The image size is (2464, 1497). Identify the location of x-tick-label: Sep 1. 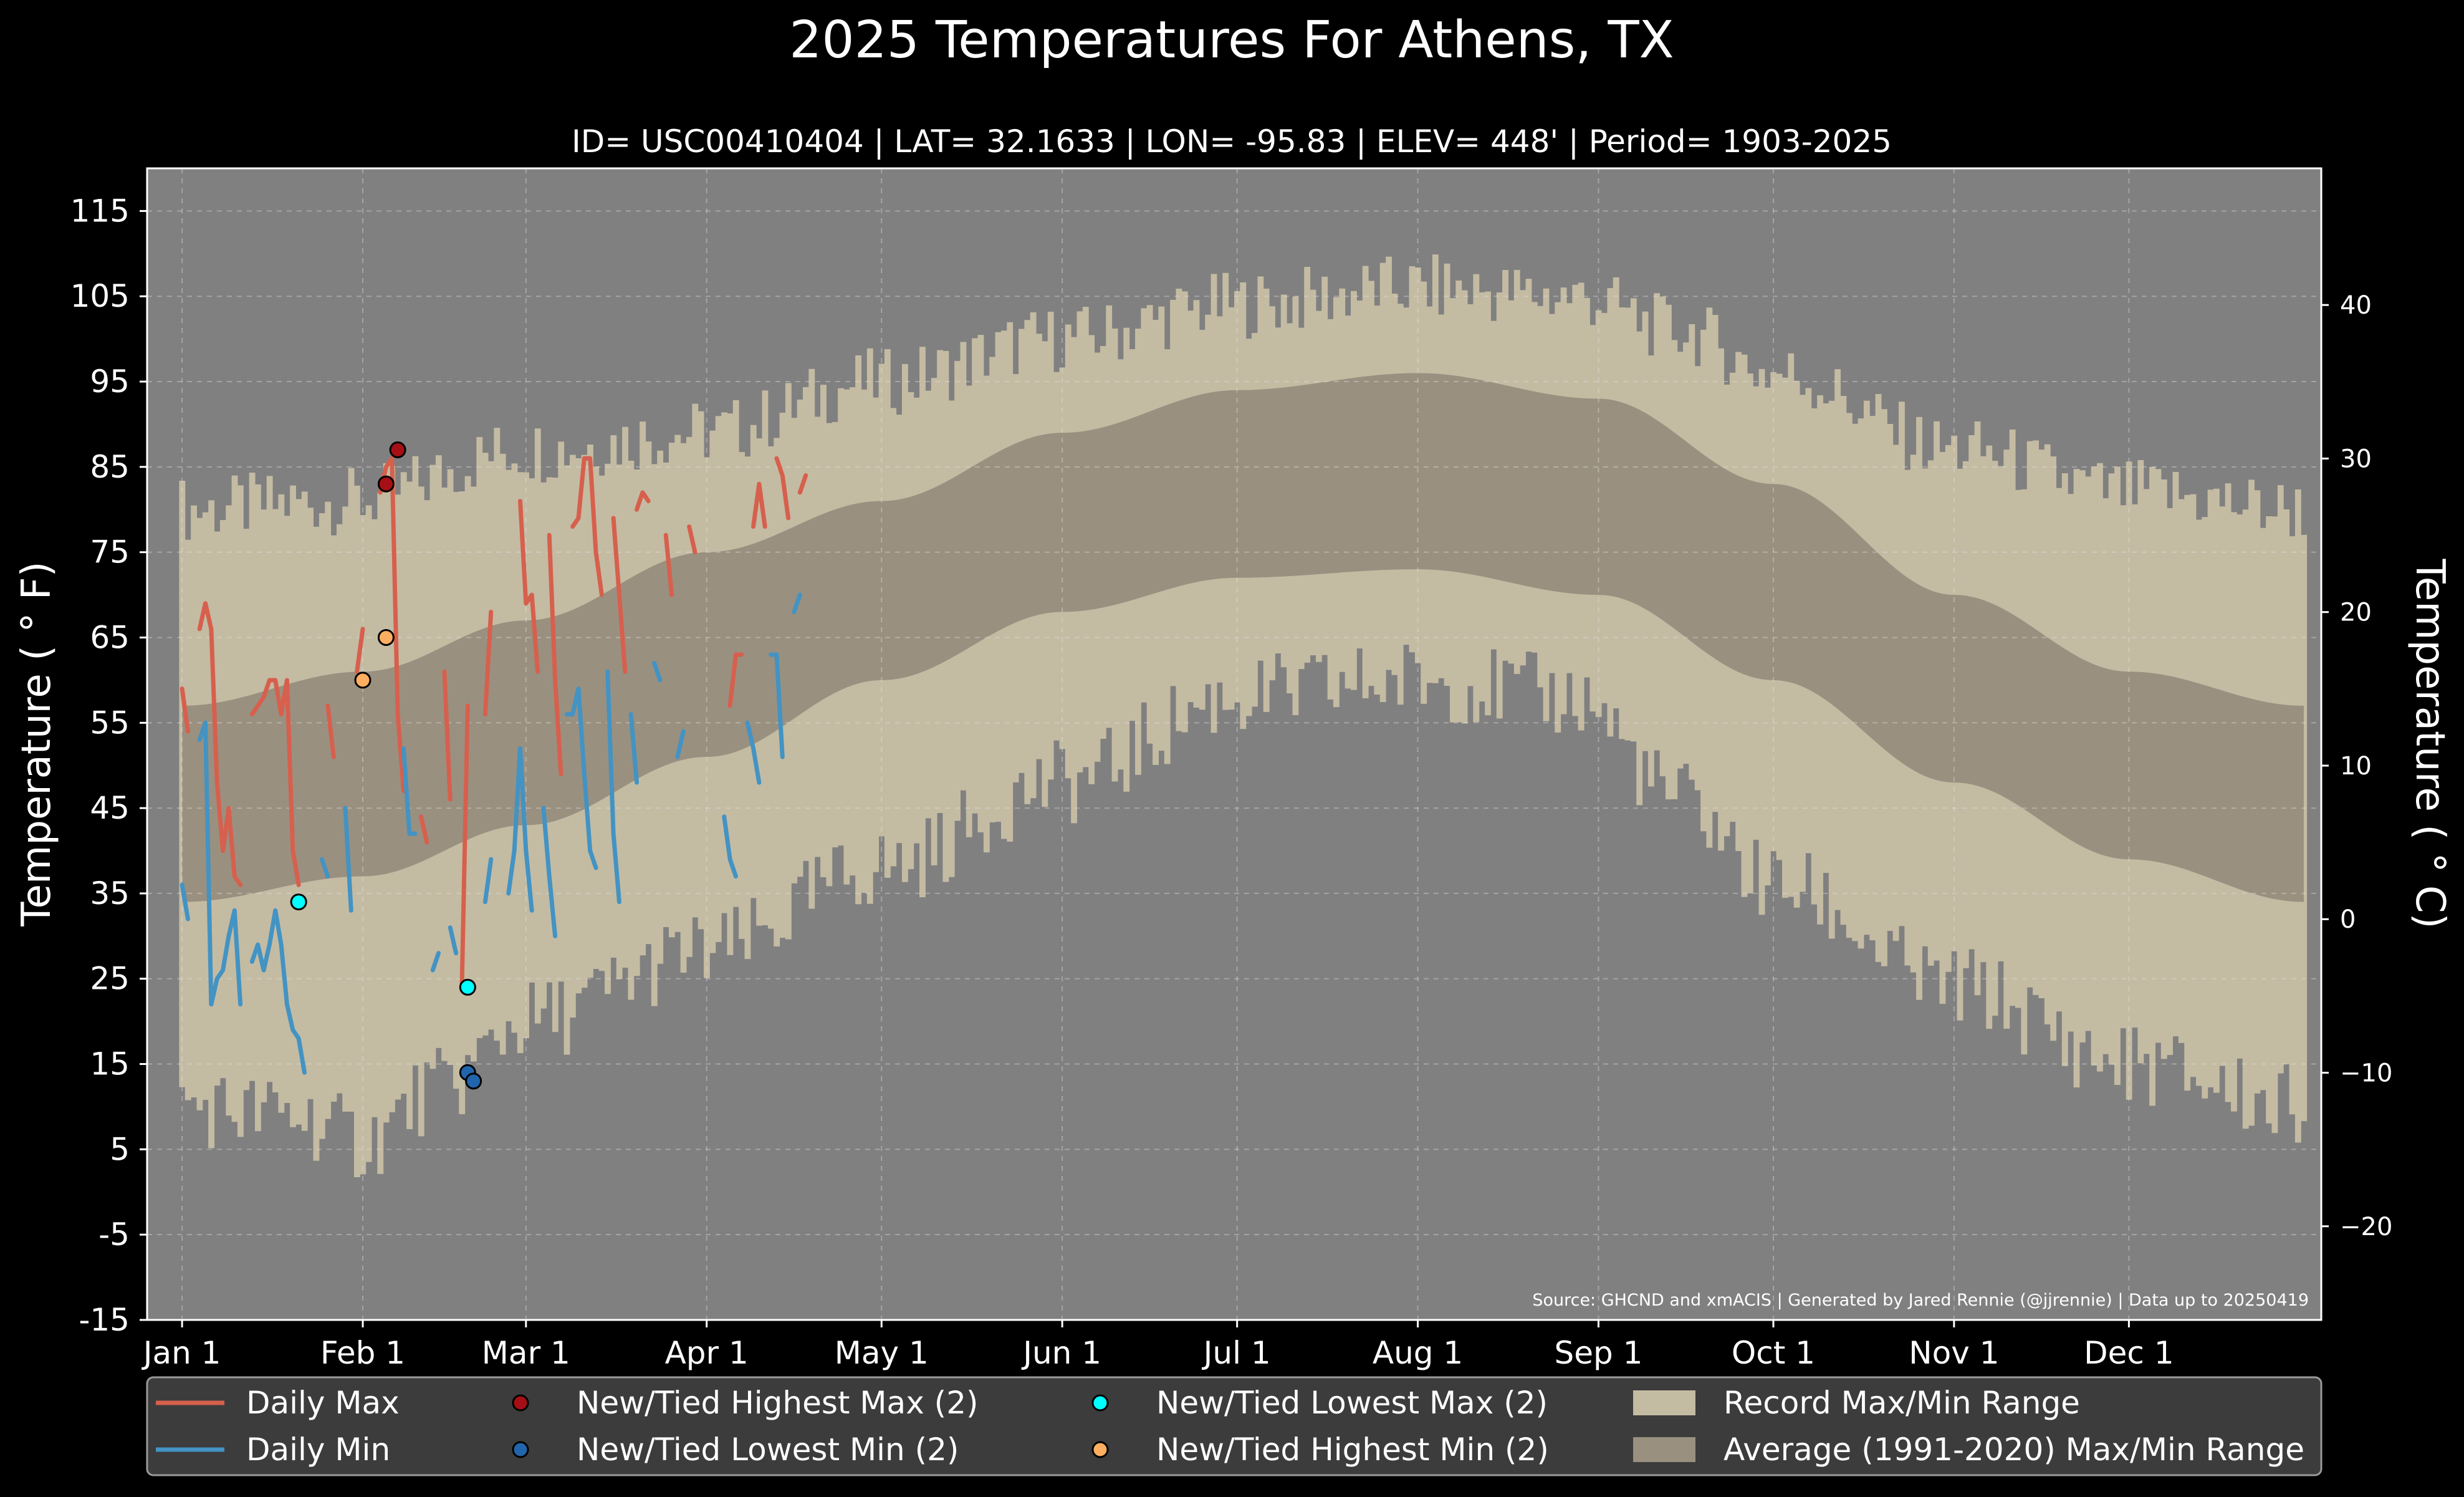
(1598, 1353).